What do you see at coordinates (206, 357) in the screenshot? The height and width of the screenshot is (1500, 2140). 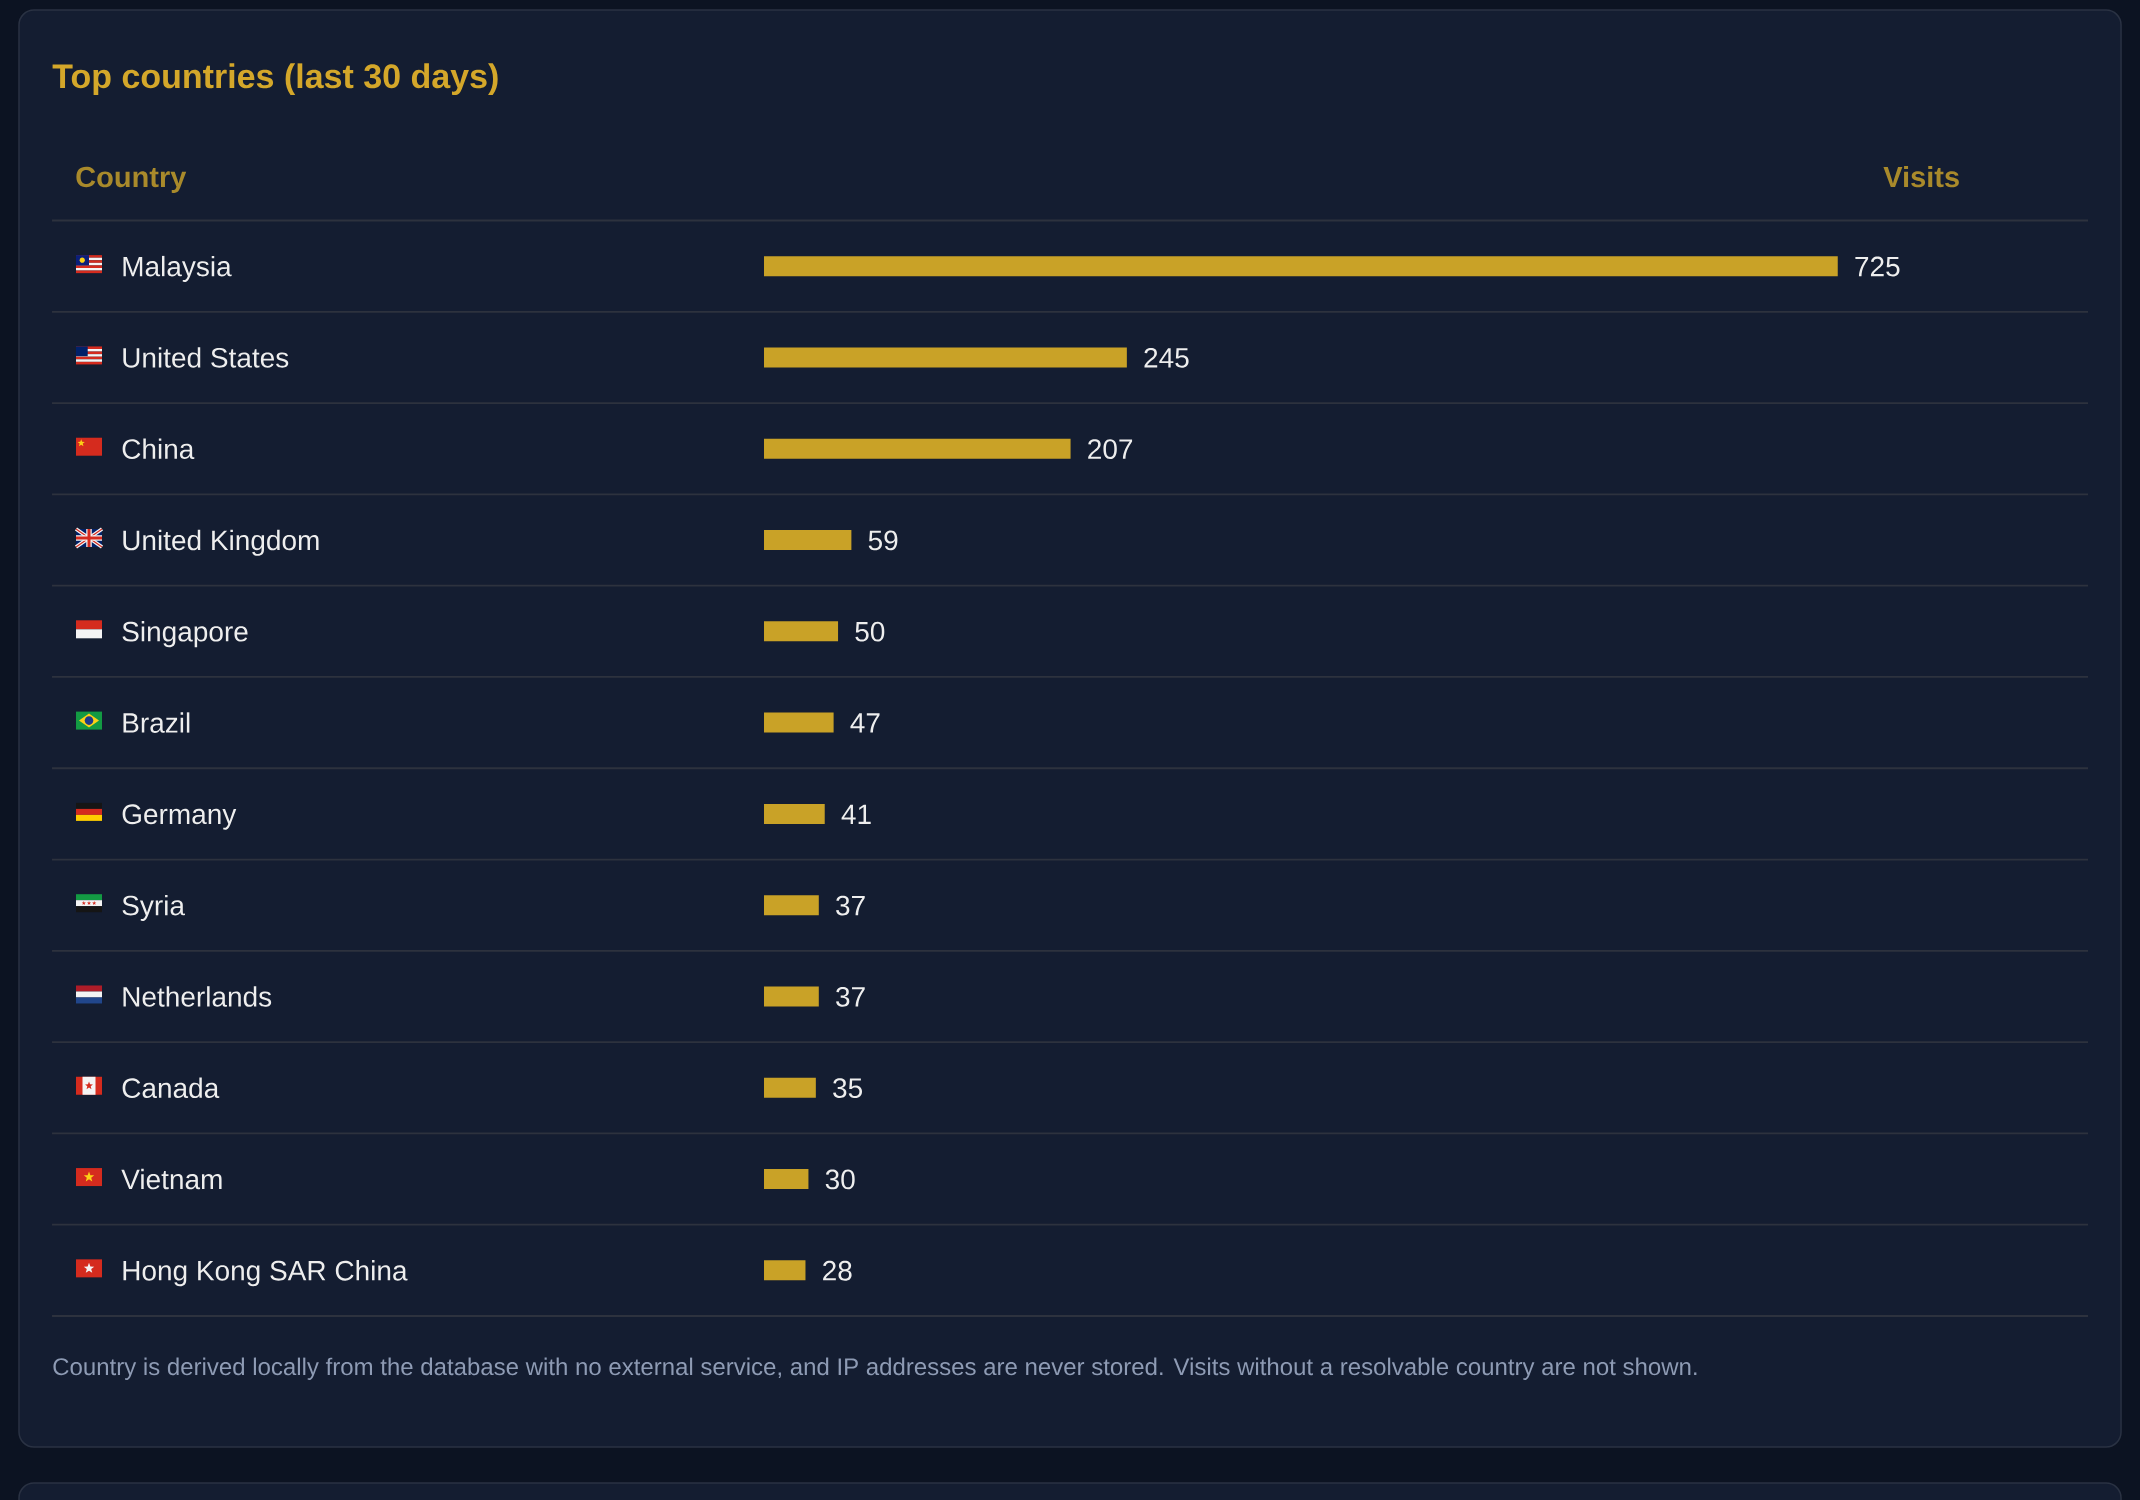 I see `y-tick-label: United States` at bounding box center [206, 357].